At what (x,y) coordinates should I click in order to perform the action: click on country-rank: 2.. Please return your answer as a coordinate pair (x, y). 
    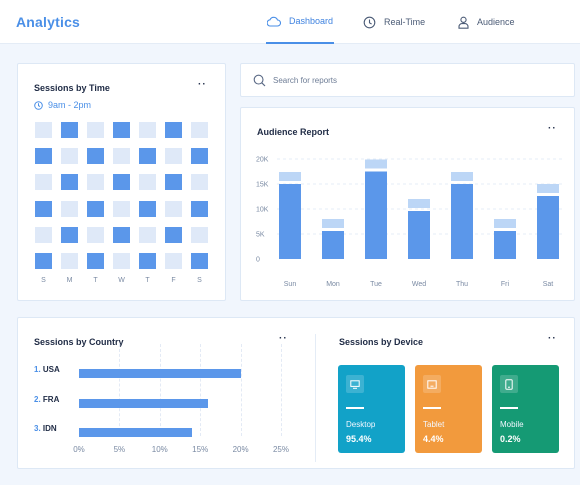
    Looking at the image, I should click on (38, 399).